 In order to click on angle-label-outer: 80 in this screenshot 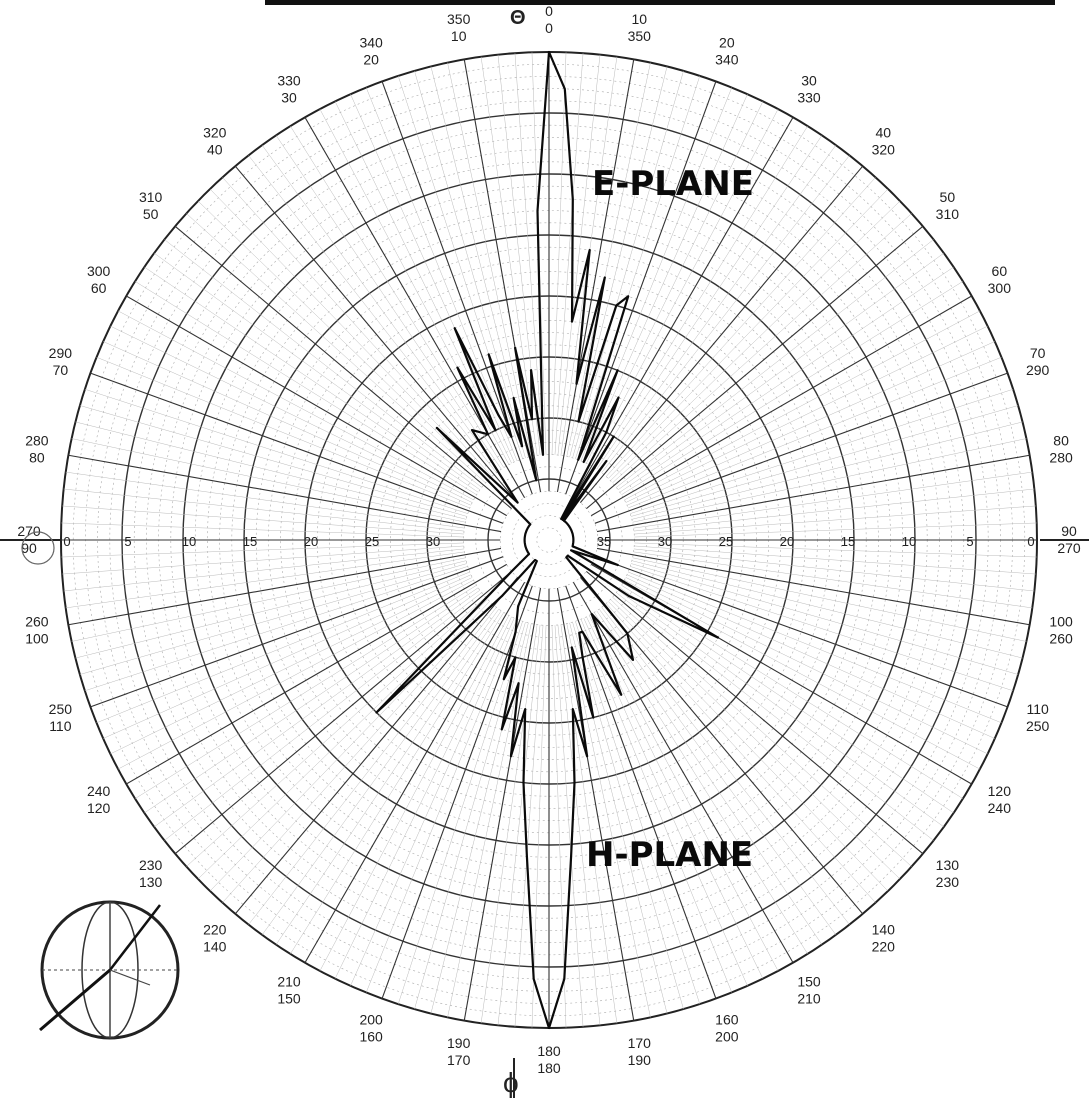, I will do `click(1061, 441)`.